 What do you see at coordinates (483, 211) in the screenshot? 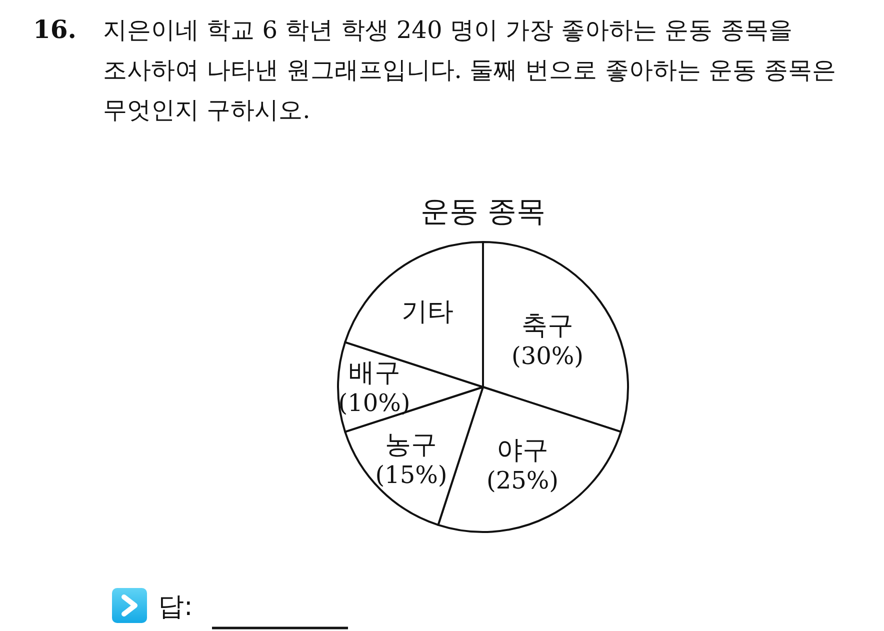
I see `chart-title: 운동 종목` at bounding box center [483, 211].